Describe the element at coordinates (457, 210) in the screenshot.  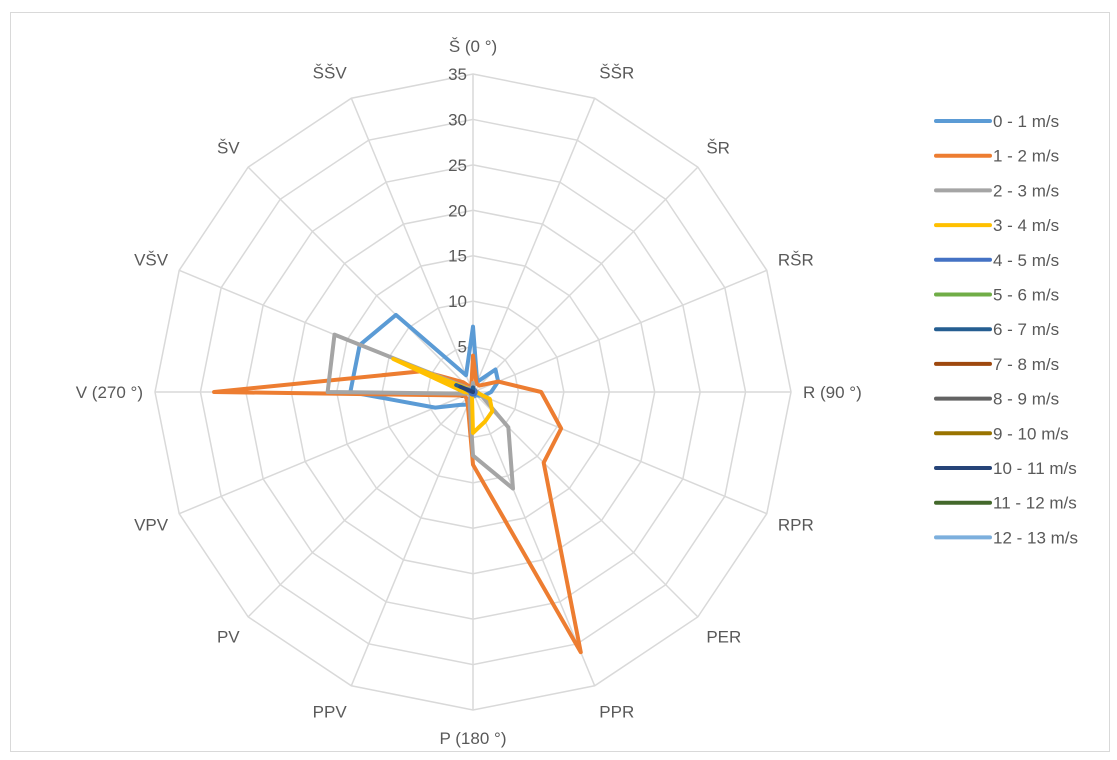
I see `tick-label: 20` at that location.